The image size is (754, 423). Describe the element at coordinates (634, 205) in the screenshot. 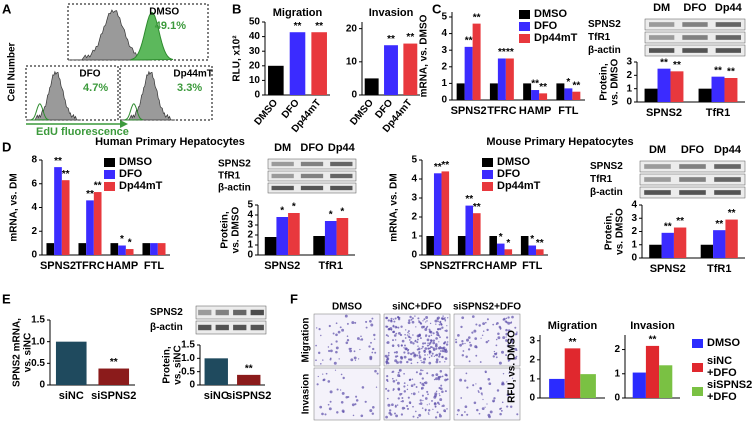

I see `y-tick-label: 4` at that location.